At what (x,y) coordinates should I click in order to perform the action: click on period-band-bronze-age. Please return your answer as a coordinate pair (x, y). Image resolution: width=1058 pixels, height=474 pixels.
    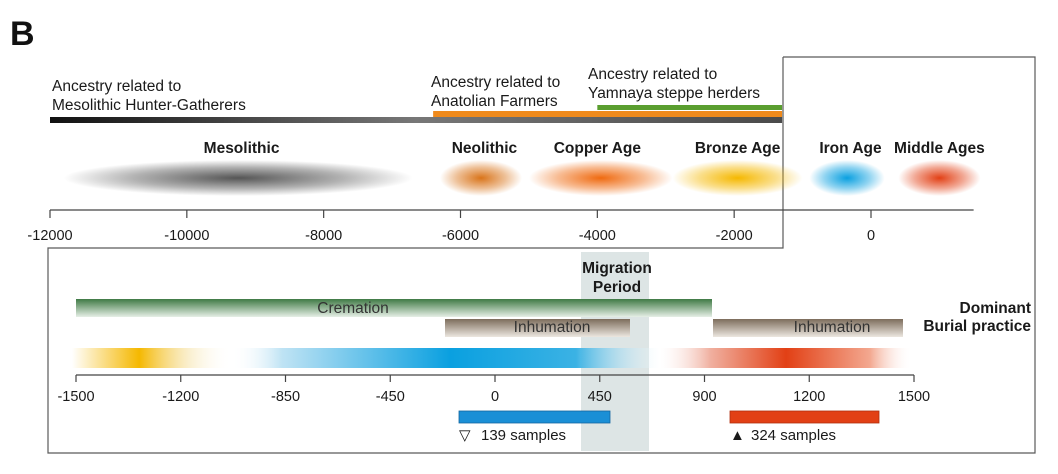
    Looking at the image, I should click on (737, 178).